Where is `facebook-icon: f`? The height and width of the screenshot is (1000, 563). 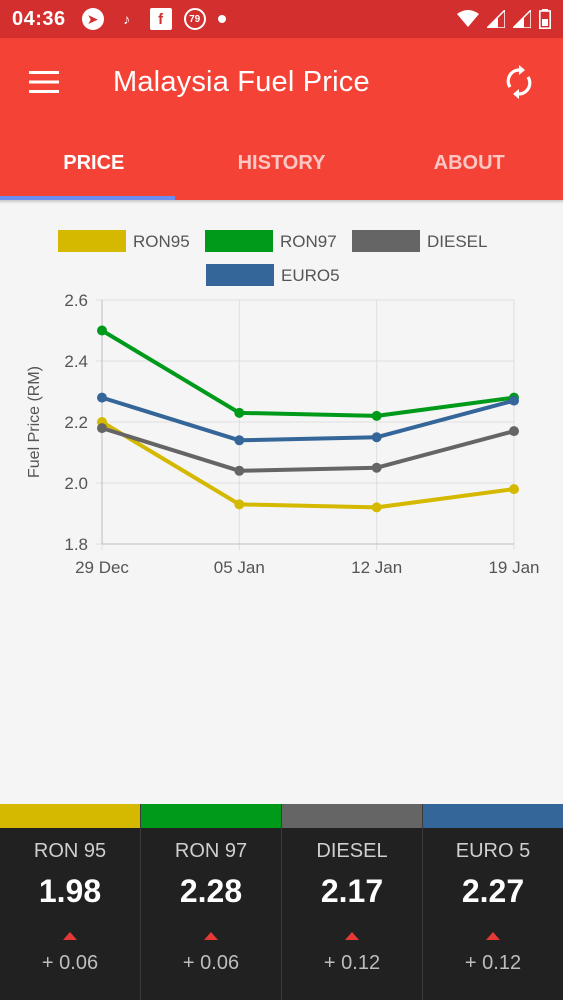
facebook-icon: f is located at coordinates (160, 19).